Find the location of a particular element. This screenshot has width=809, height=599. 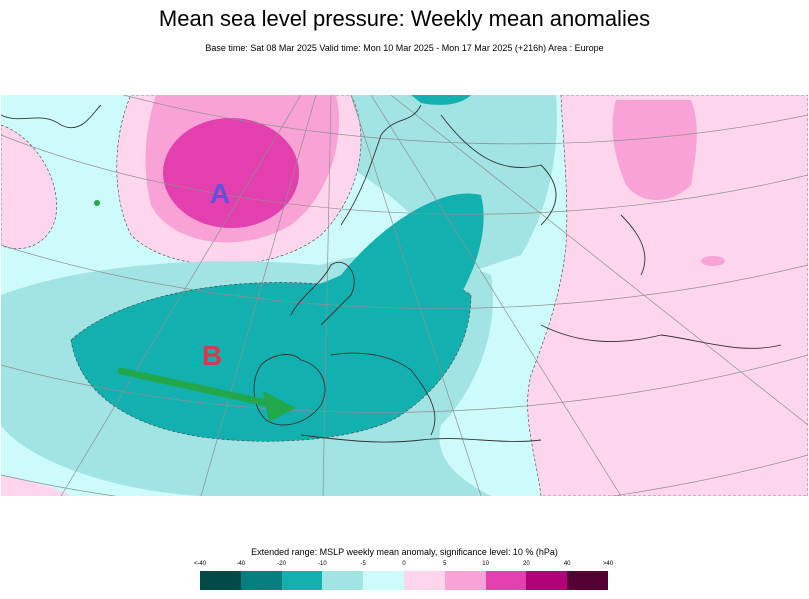

north-negative-core is located at coordinates (441, 100).